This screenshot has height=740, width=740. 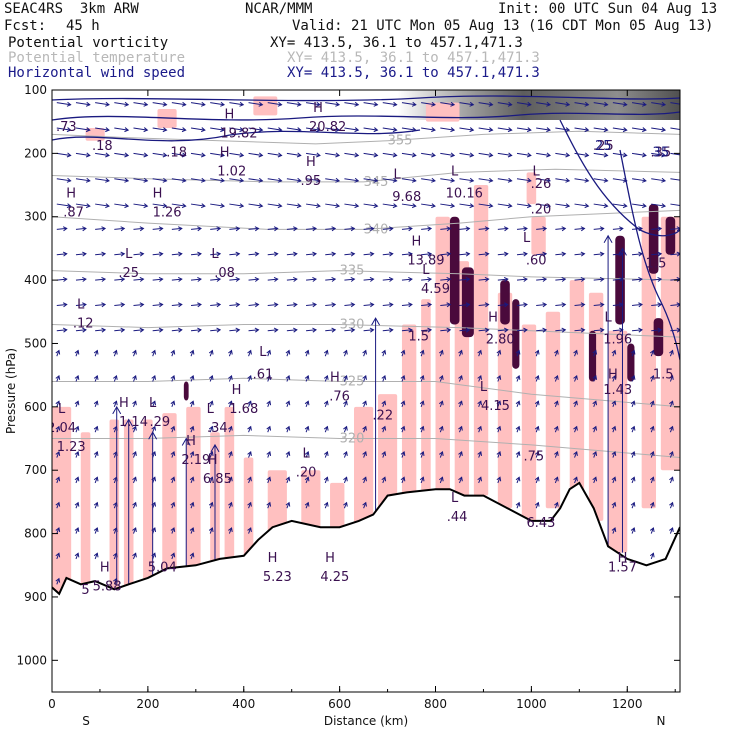 What do you see at coordinates (35, 280) in the screenshot?
I see `y-tick-label: 400` at bounding box center [35, 280].